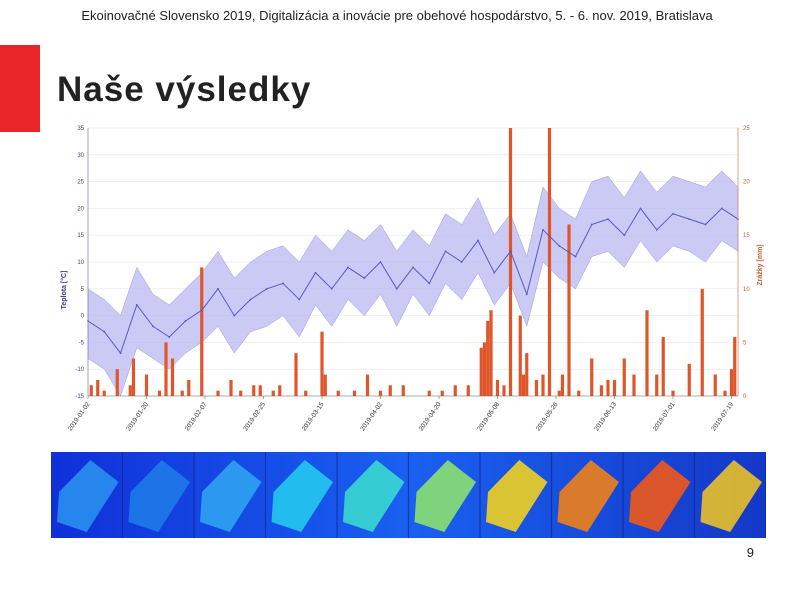 This screenshot has width=794, height=595. I want to click on x-tick-label: 2019-05-26, so click(547, 417).